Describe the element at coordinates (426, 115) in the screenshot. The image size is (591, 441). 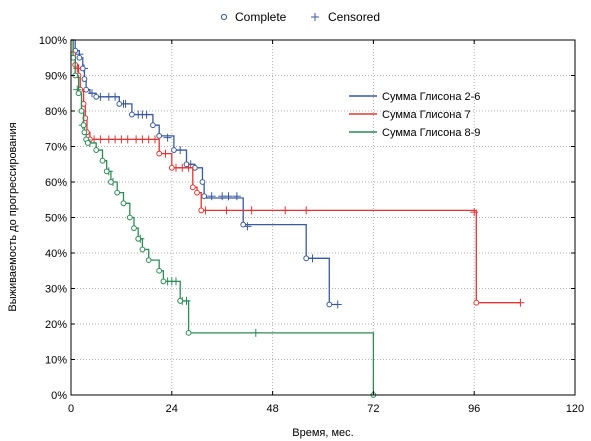
I see `series-legend-label: Сумма Глисона 7` at that location.